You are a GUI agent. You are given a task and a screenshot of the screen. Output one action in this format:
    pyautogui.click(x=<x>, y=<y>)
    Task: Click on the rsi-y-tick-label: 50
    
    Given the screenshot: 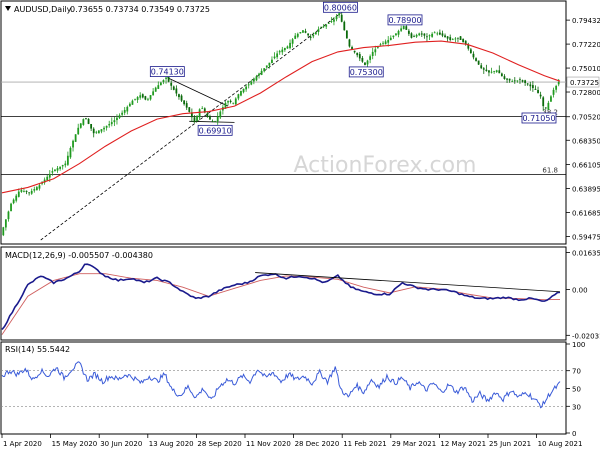 What is the action you would take?
    pyautogui.click(x=576, y=390)
    